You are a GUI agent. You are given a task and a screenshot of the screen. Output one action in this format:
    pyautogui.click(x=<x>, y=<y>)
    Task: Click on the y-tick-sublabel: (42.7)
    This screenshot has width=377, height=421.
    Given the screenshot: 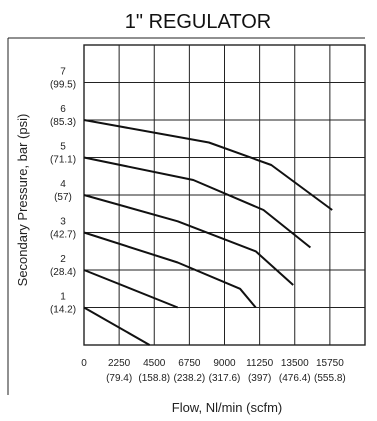 What is the action you would take?
    pyautogui.click(x=63, y=235)
    